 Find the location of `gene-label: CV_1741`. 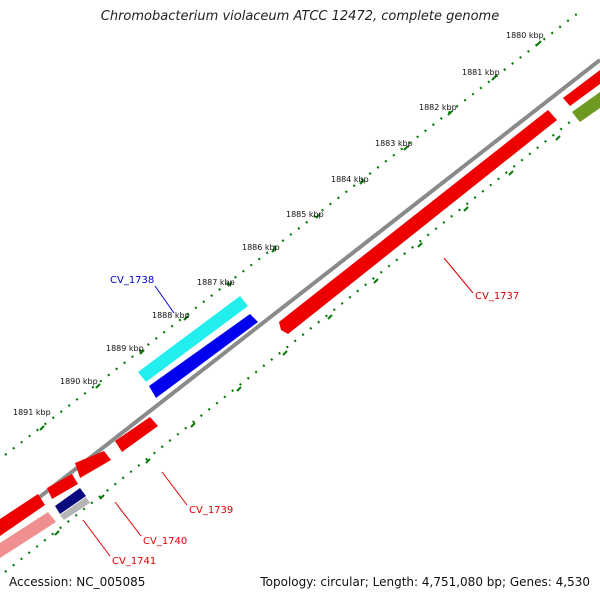

gene-label: CV_1741 is located at coordinates (134, 561).